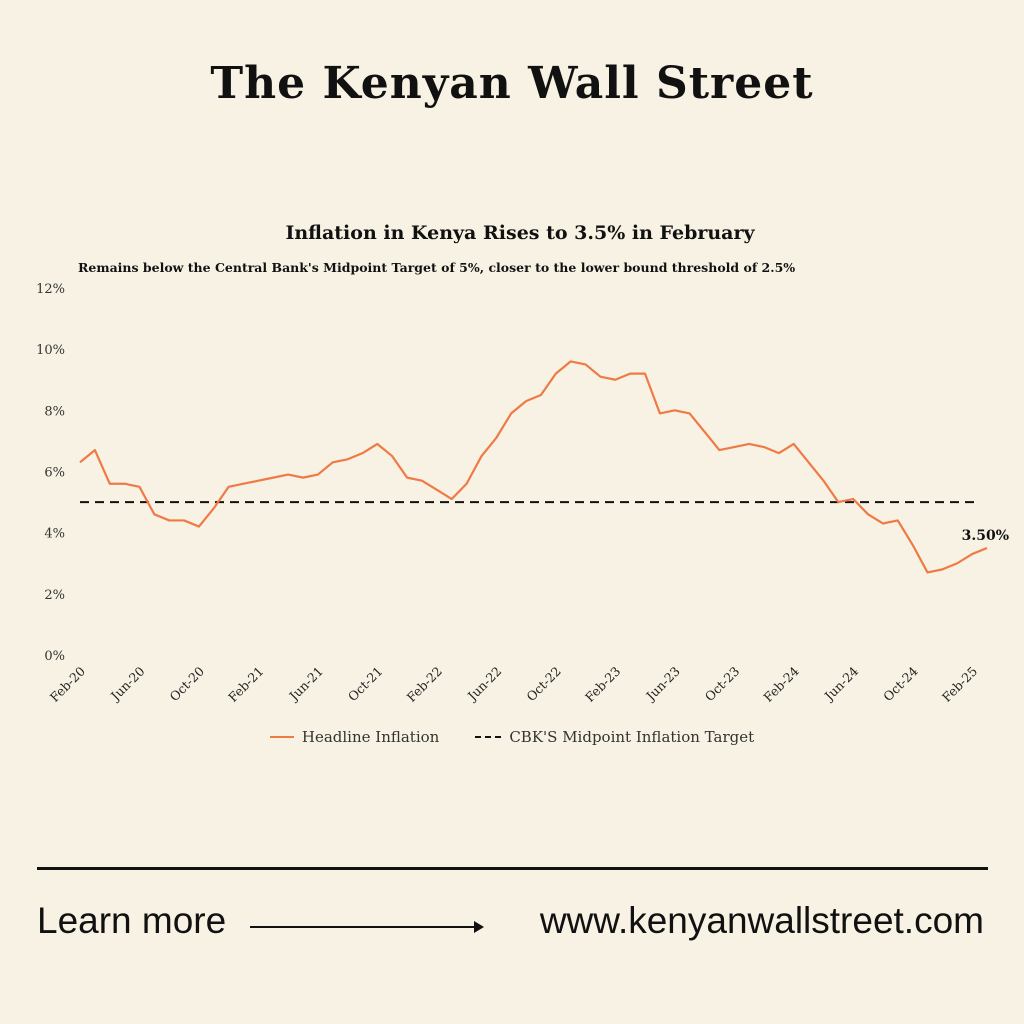 This screenshot has width=1024, height=1024. What do you see at coordinates (543, 684) in the screenshot?
I see `x-tick-label: Oct-22` at bounding box center [543, 684].